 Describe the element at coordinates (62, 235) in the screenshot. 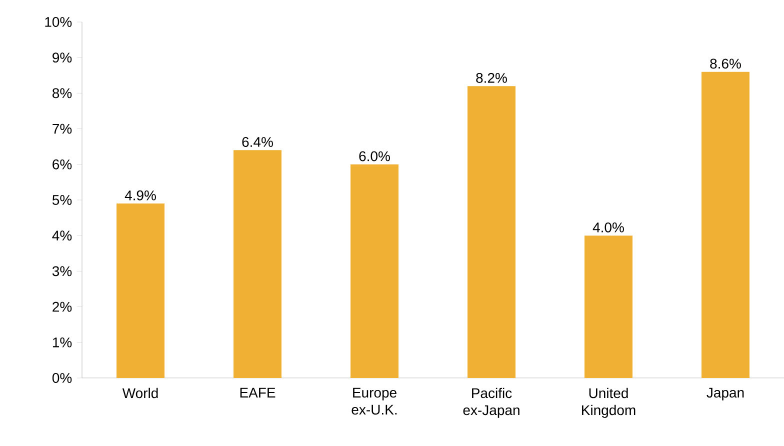

I see `y-tick-label: 4%` at that location.